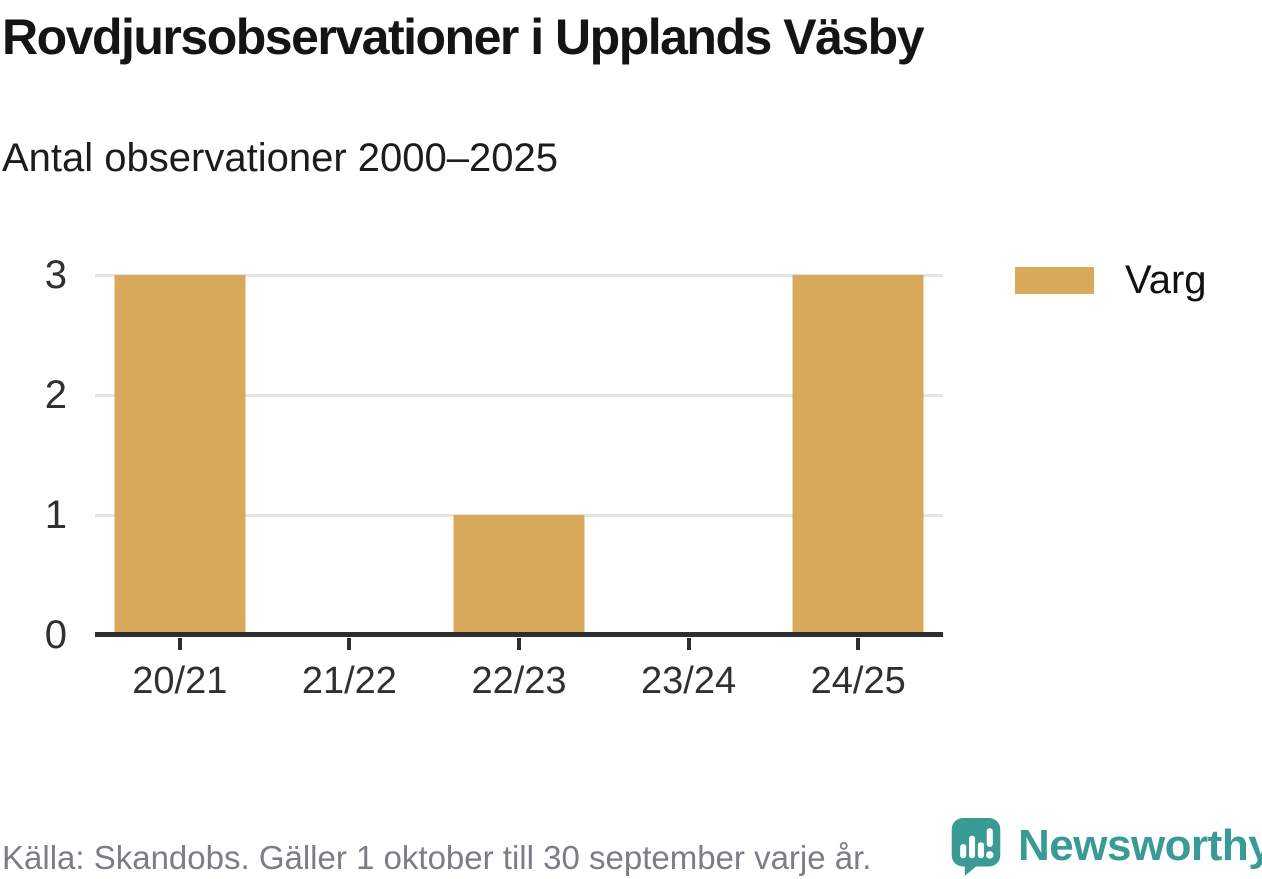  Describe the element at coordinates (55, 395) in the screenshot. I see `y-tick-label: 2` at that location.